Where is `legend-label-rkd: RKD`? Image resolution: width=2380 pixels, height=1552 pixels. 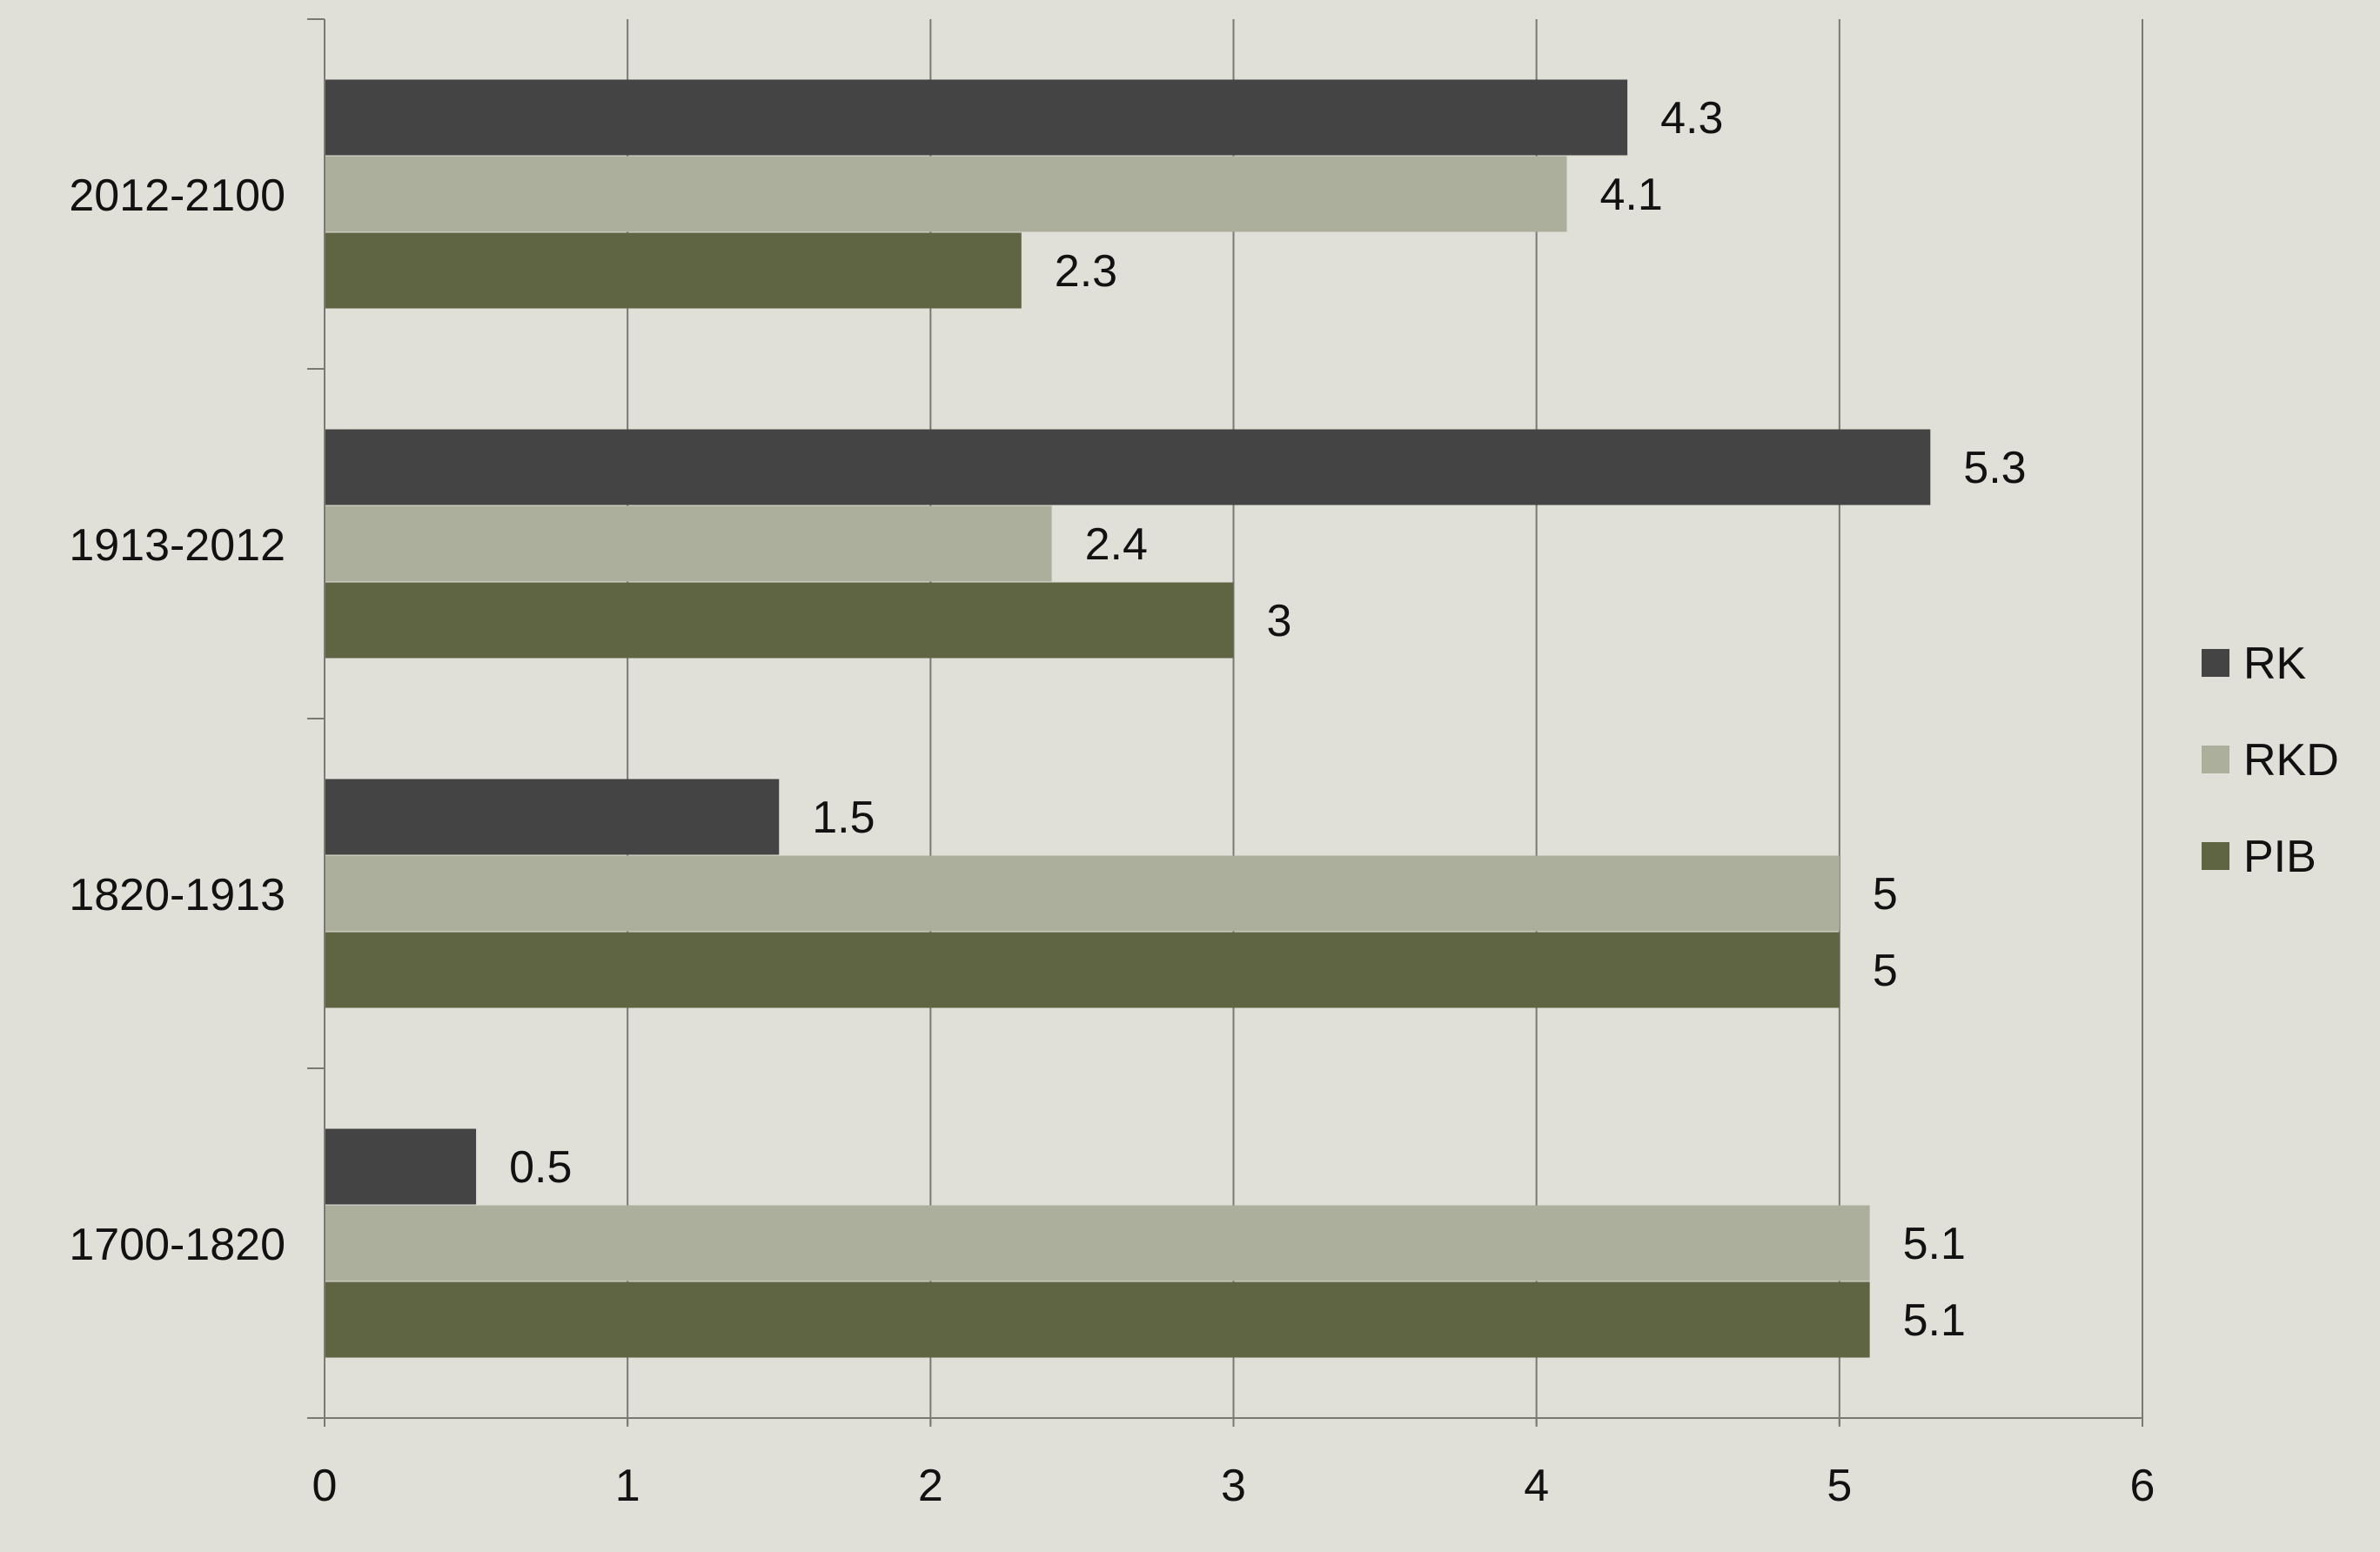 legend-label-rkd: RKD is located at coordinates (2291, 760).